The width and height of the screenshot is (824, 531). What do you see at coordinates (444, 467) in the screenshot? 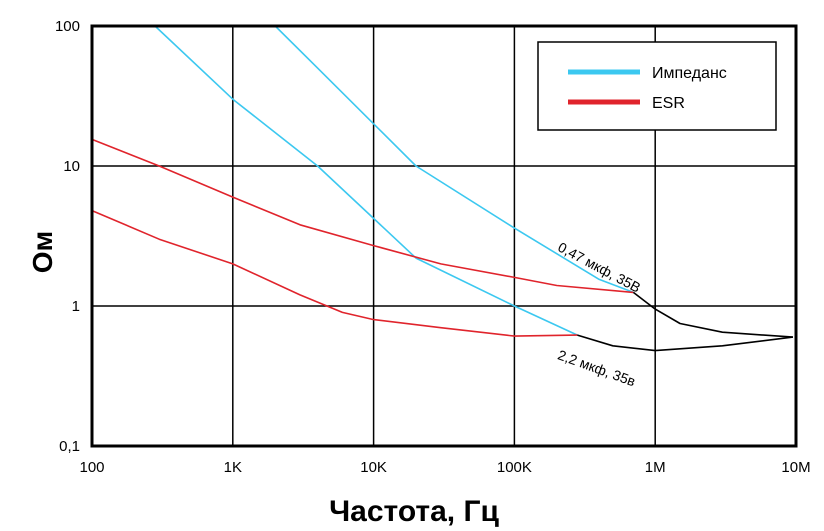
I see `x-tick-labels: 100 1K 10K 100K 1M 10M` at bounding box center [444, 467].